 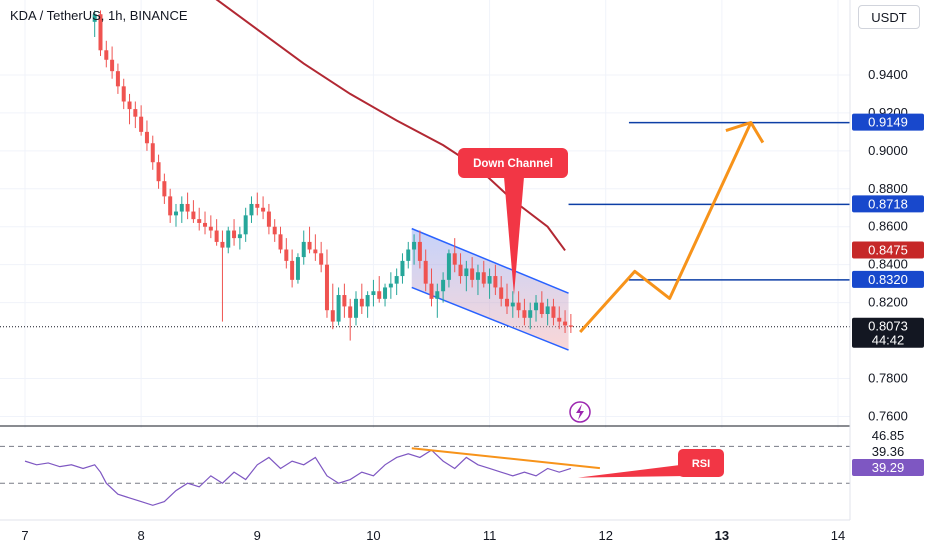 I want to click on chart-title: KDA / TetherUS, 1h, BINANCE, so click(x=99, y=15).